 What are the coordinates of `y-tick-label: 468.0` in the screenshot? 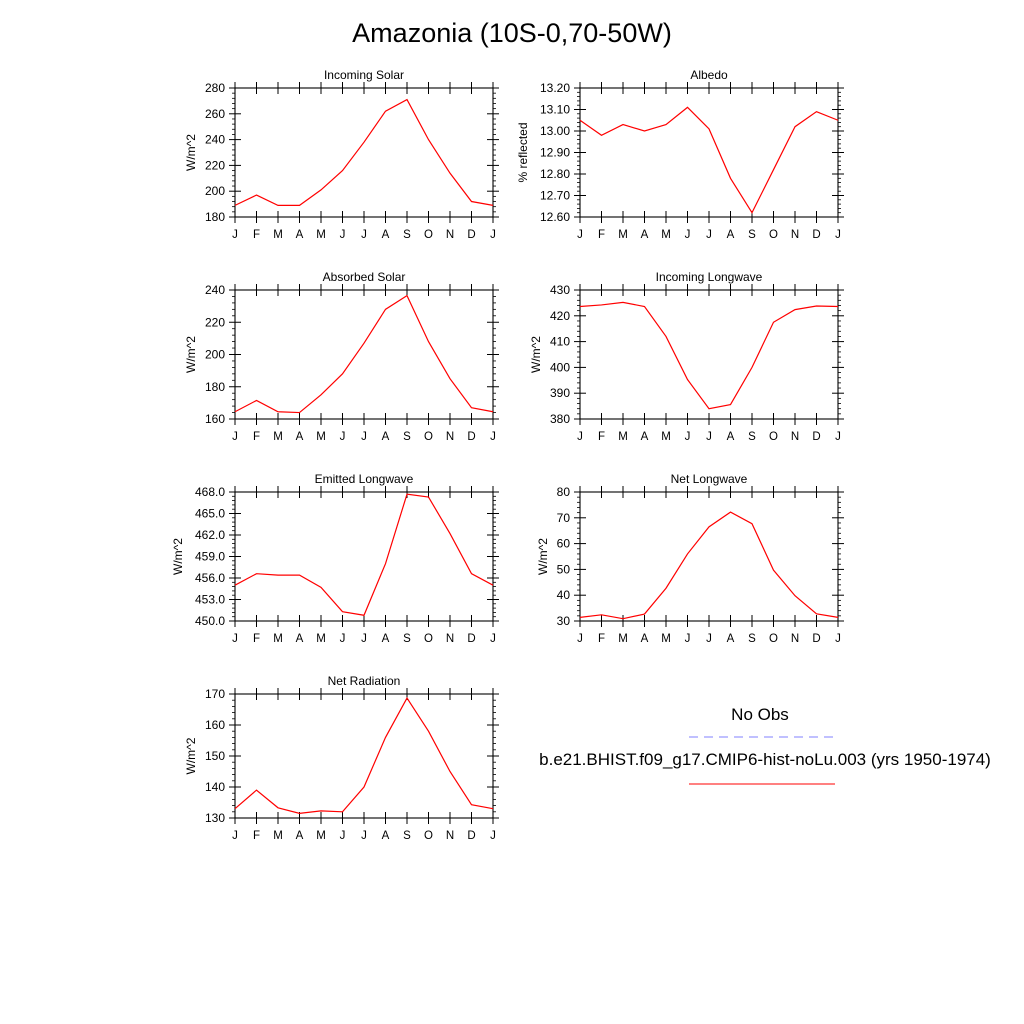 It's located at (210, 492).